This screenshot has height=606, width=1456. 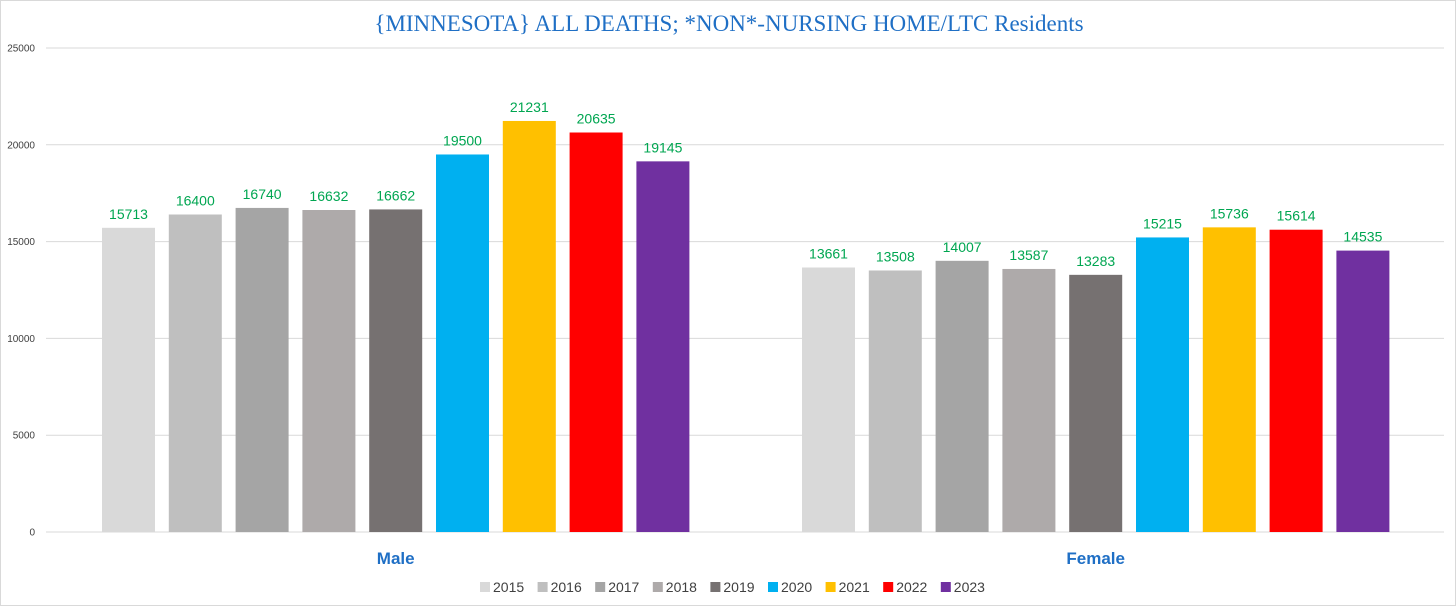 What do you see at coordinates (657, 587) in the screenshot?
I see `legend-swatch-2018` at bounding box center [657, 587].